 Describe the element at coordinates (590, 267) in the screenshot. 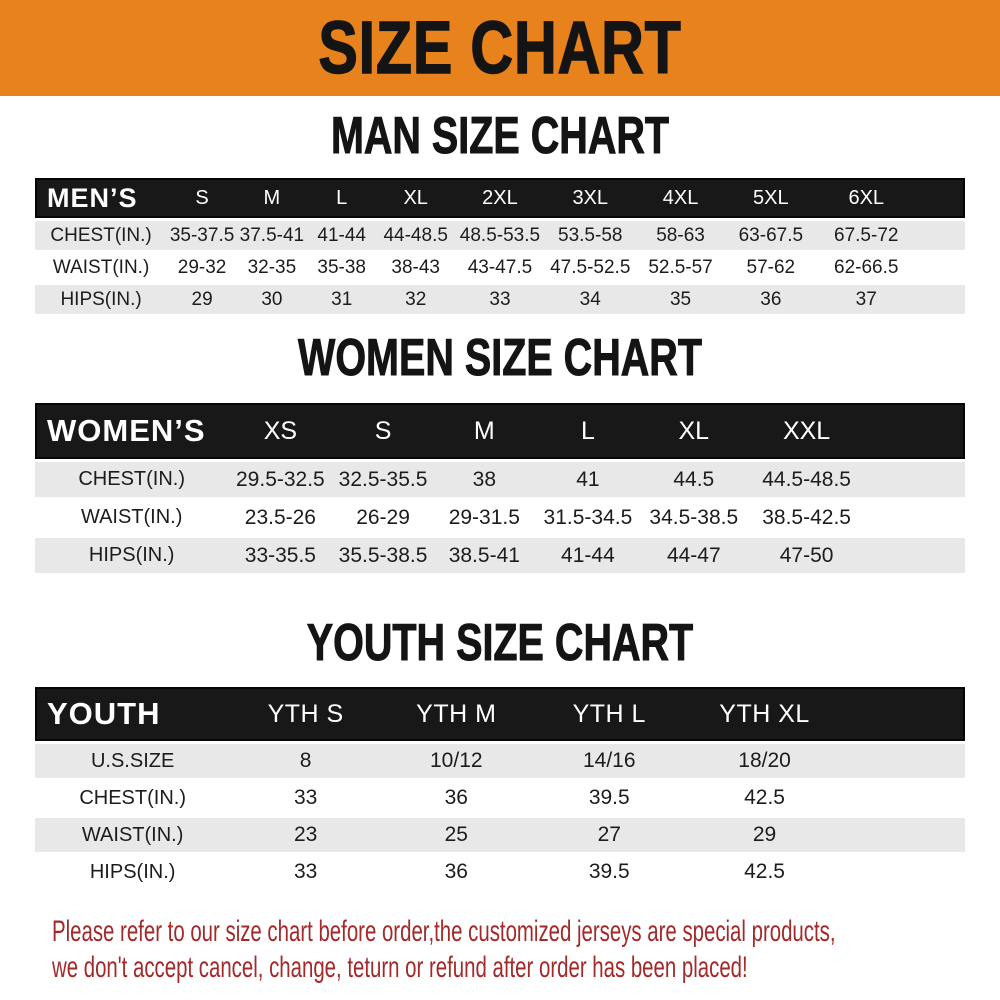

I see `cell-value: 47.5-52.5` at that location.